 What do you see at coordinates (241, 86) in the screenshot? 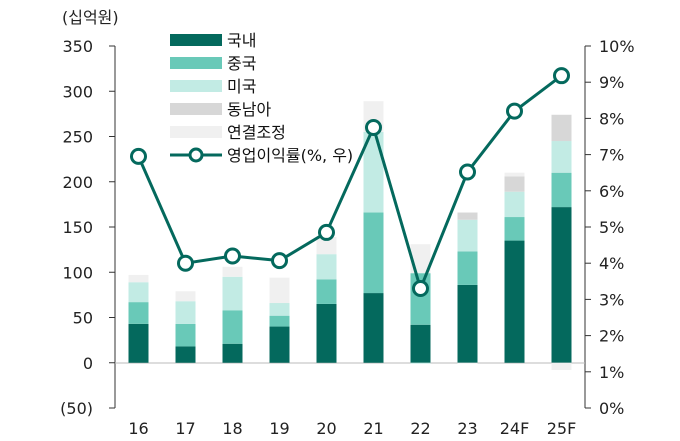
I see `legend-label: 미국` at bounding box center [241, 86].